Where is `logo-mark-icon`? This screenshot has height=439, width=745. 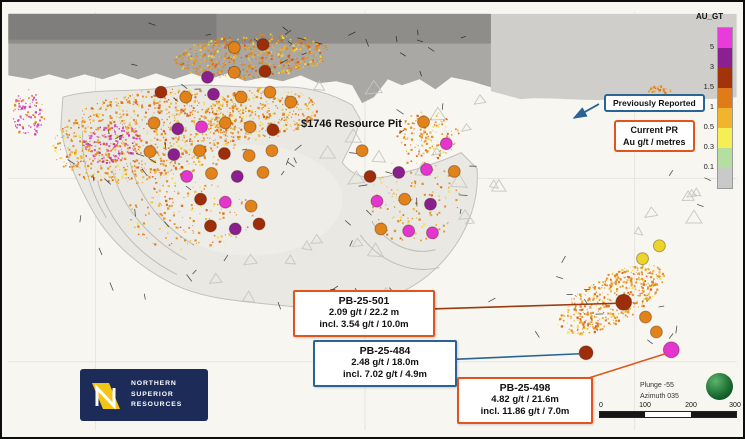 logo-mark-icon is located at coordinates (106, 396).